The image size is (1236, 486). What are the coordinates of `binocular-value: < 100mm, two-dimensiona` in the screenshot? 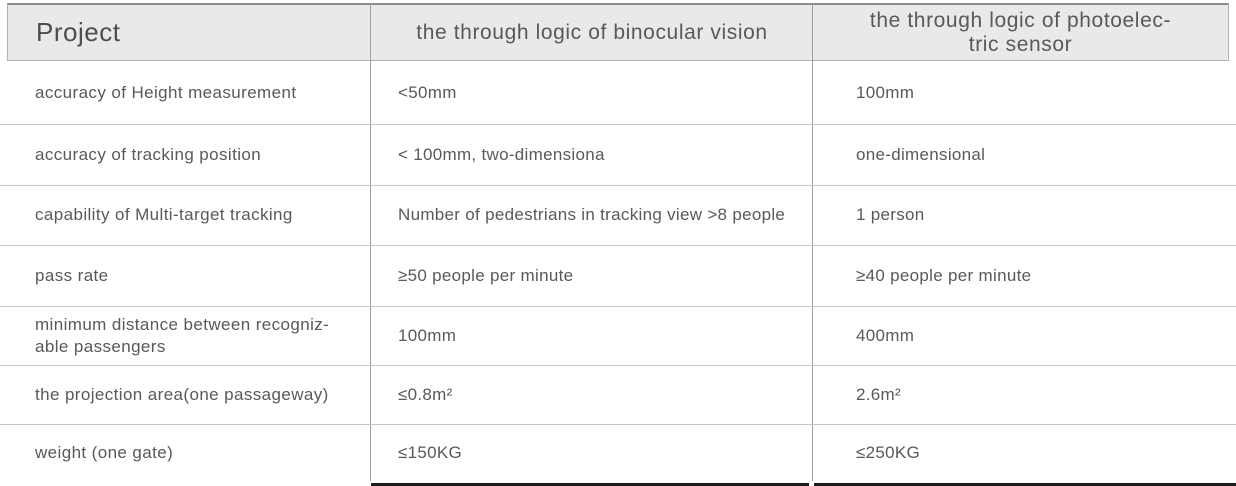 It's located at (501, 154).